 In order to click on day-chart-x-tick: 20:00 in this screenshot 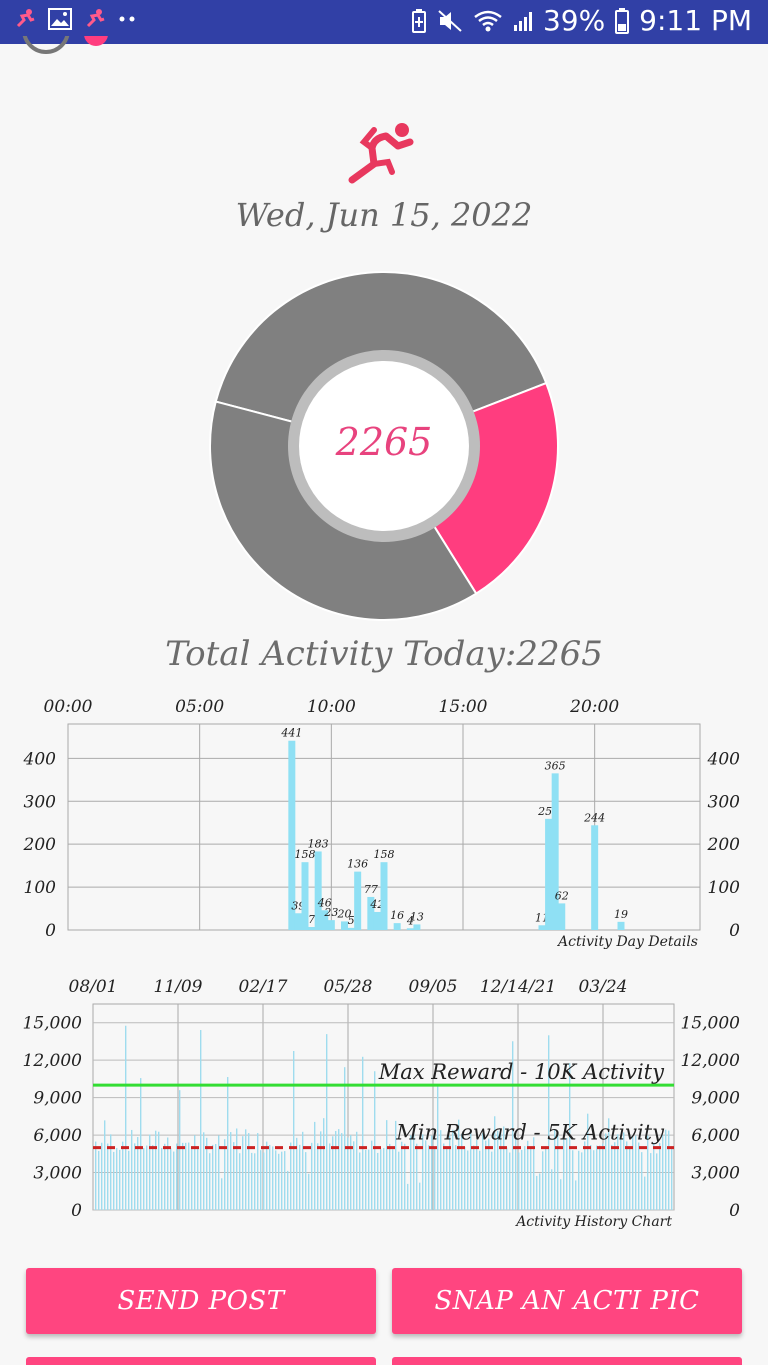, I will do `click(594, 707)`.